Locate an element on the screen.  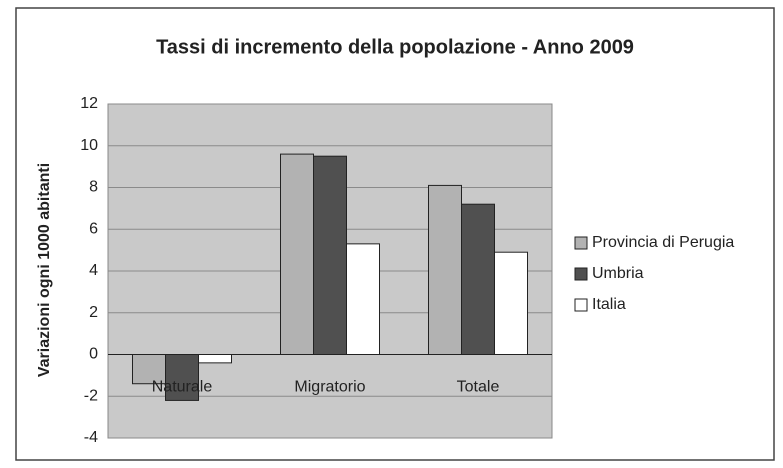
y-tick-label: 0 is located at coordinates (93, 354).